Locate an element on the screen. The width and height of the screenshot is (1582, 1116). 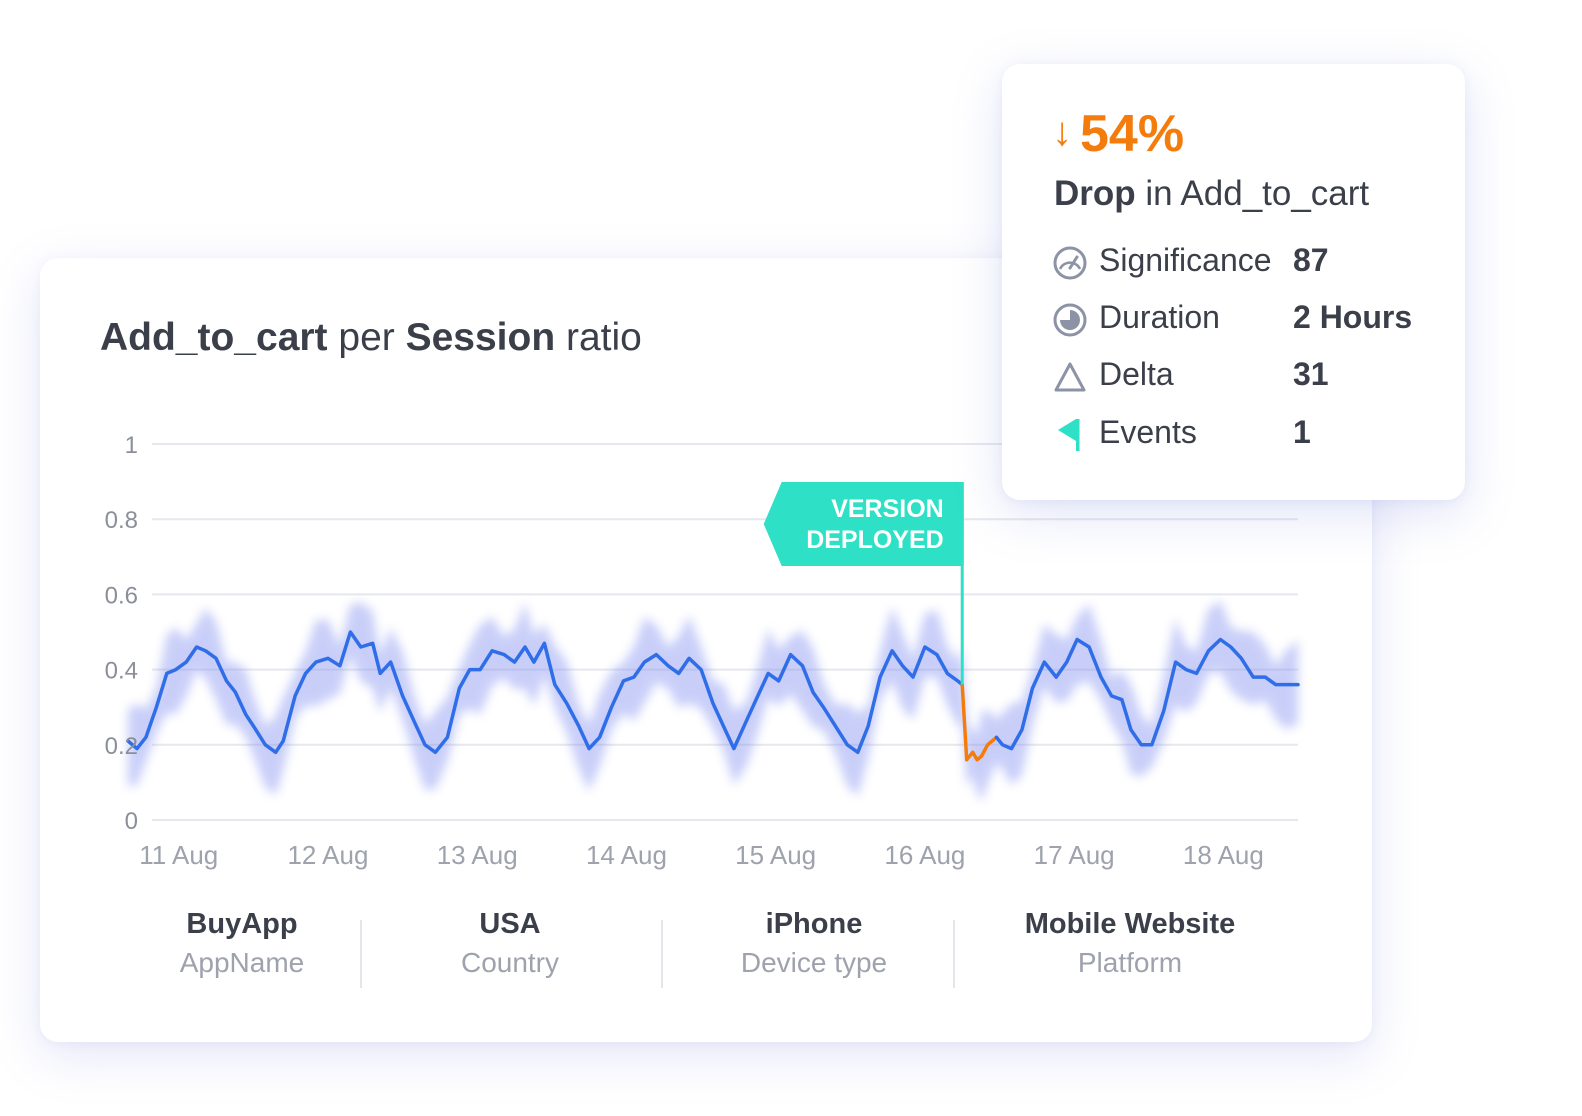
dimension-label: AppName is located at coordinates (242, 962).